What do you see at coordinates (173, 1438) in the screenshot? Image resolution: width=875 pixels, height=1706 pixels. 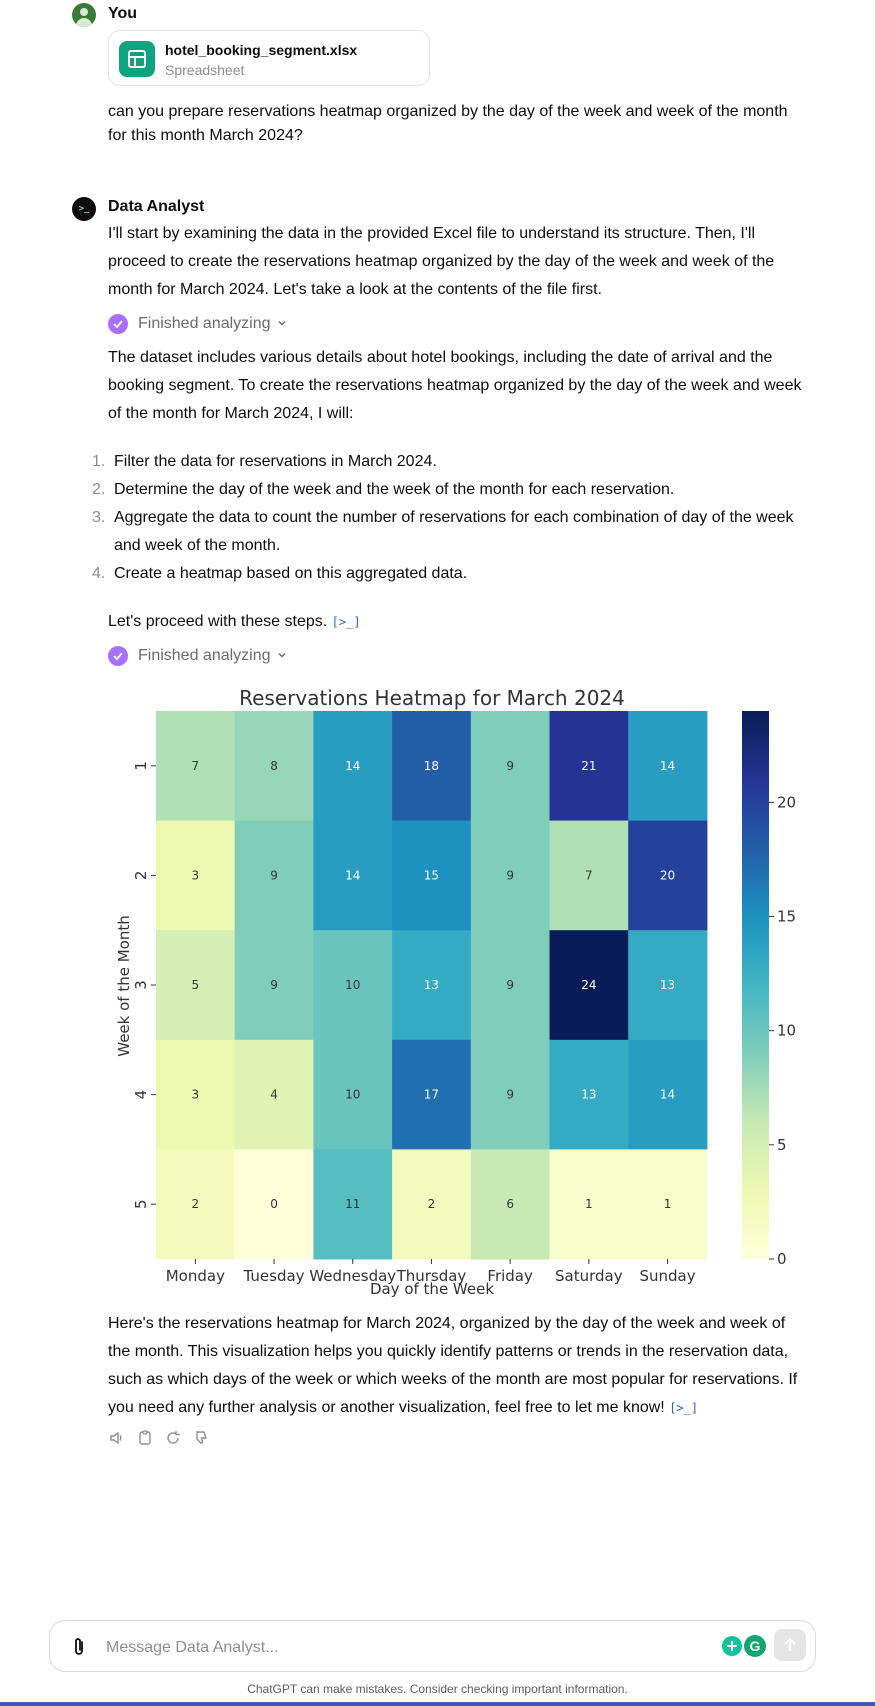 I see `regenerate-icon` at bounding box center [173, 1438].